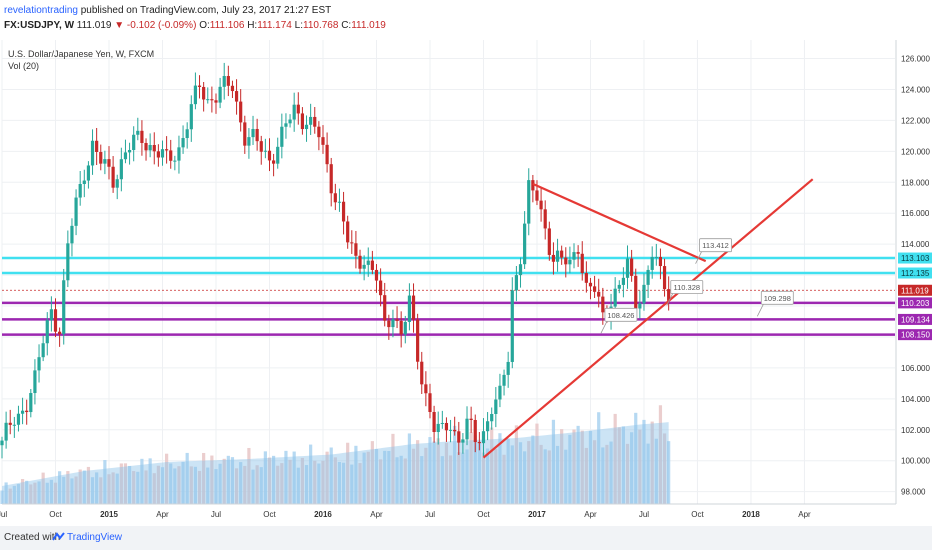  What do you see at coordinates (915, 89) in the screenshot?
I see `y-tick-label: 124.000` at bounding box center [915, 89].